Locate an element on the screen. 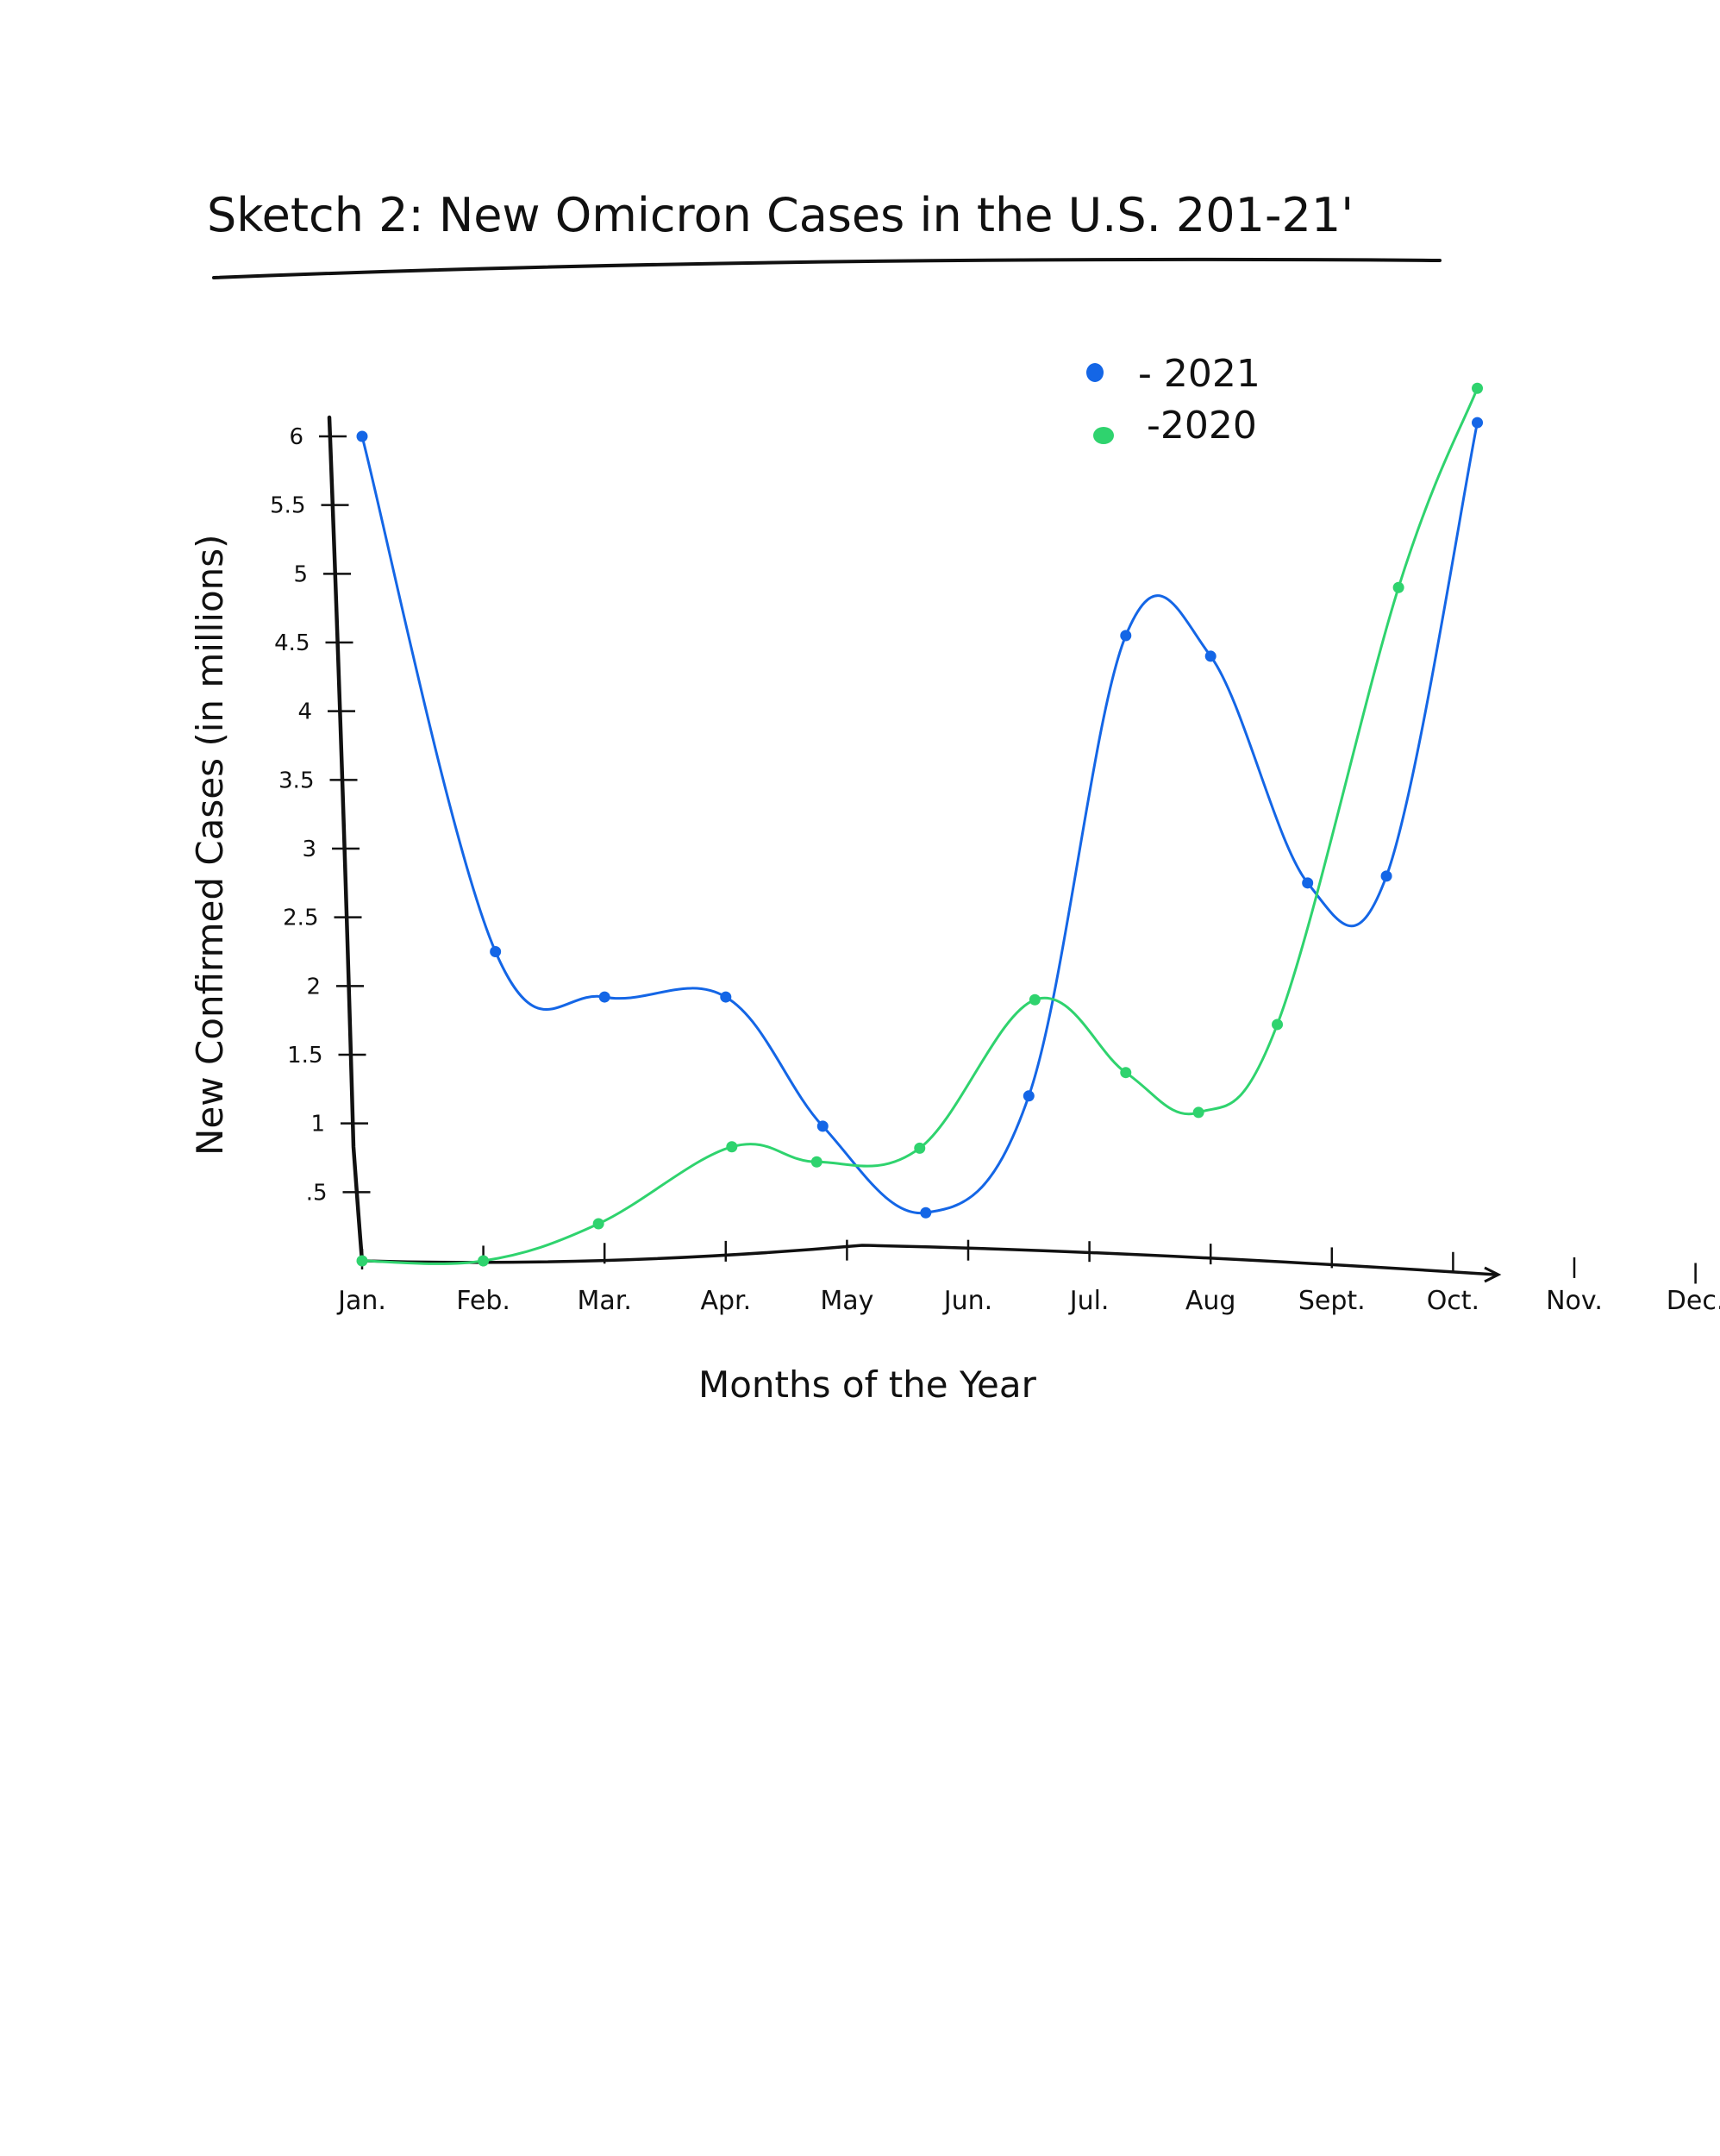  y-tick-label: 6 is located at coordinates (296, 437).